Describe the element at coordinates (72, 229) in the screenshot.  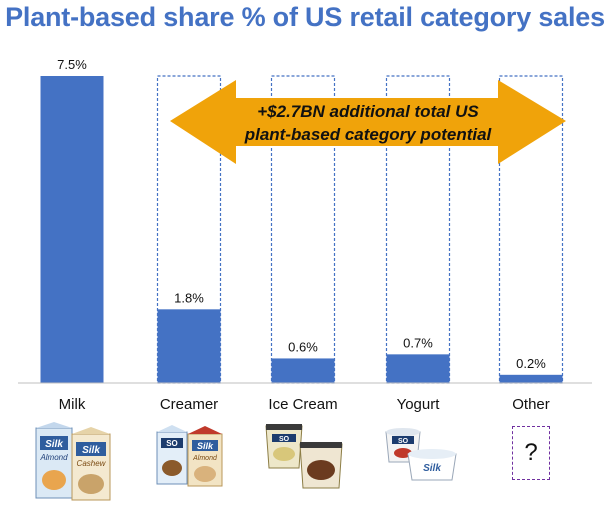
I see `bar-milk` at that location.